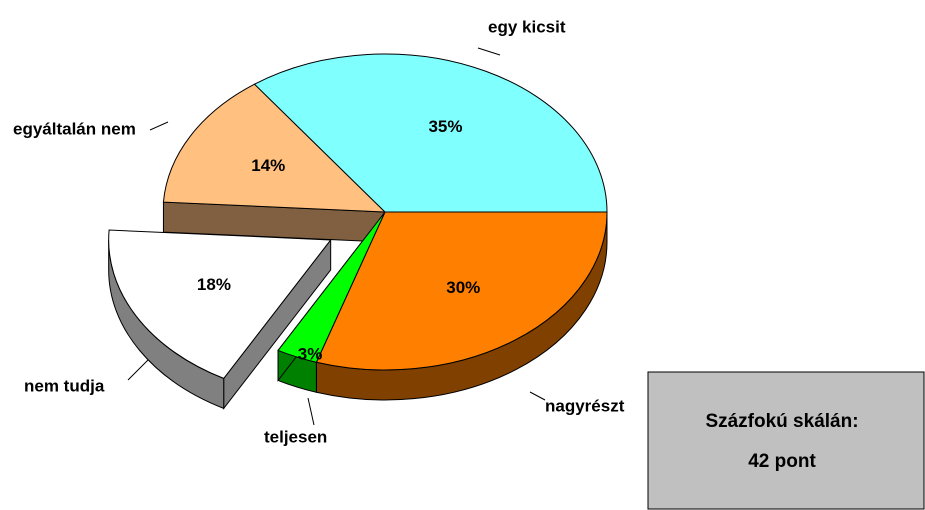 The image size is (925, 510). What do you see at coordinates (64, 385) in the screenshot?
I see `category-label: nem tudja` at bounding box center [64, 385].